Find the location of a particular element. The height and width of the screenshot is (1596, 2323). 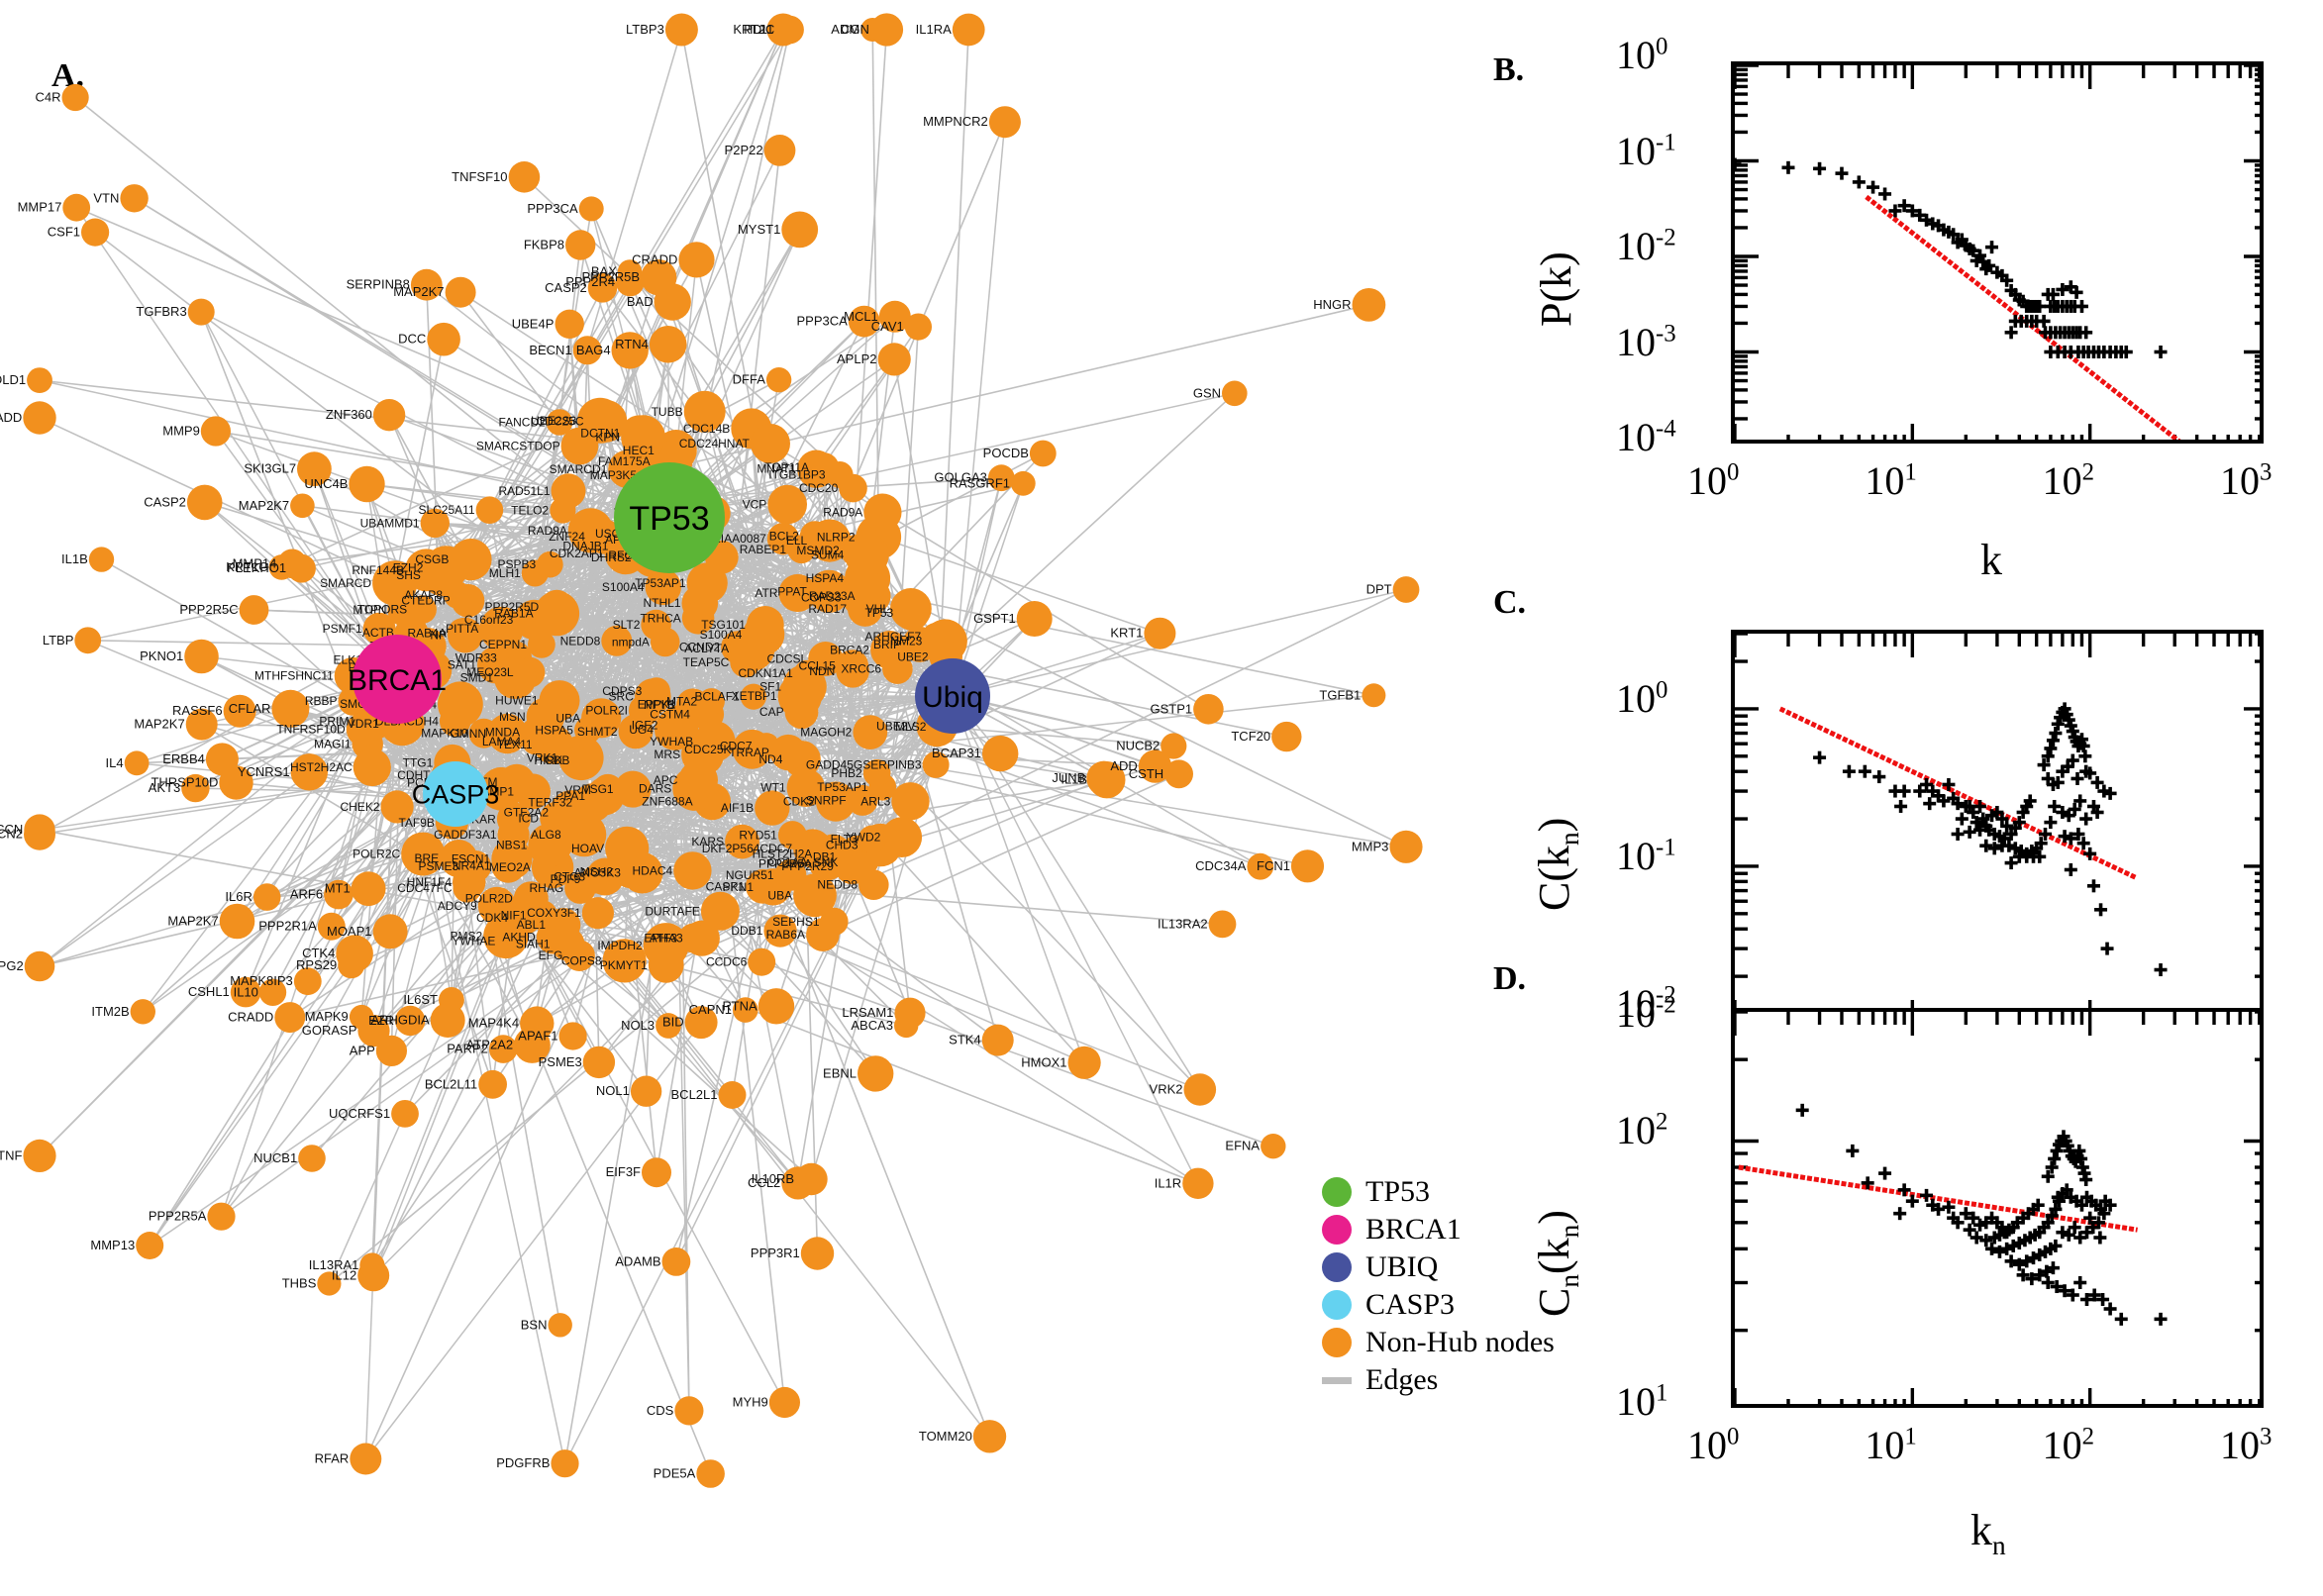

hub-node-casp3 is located at coordinates (456, 794).